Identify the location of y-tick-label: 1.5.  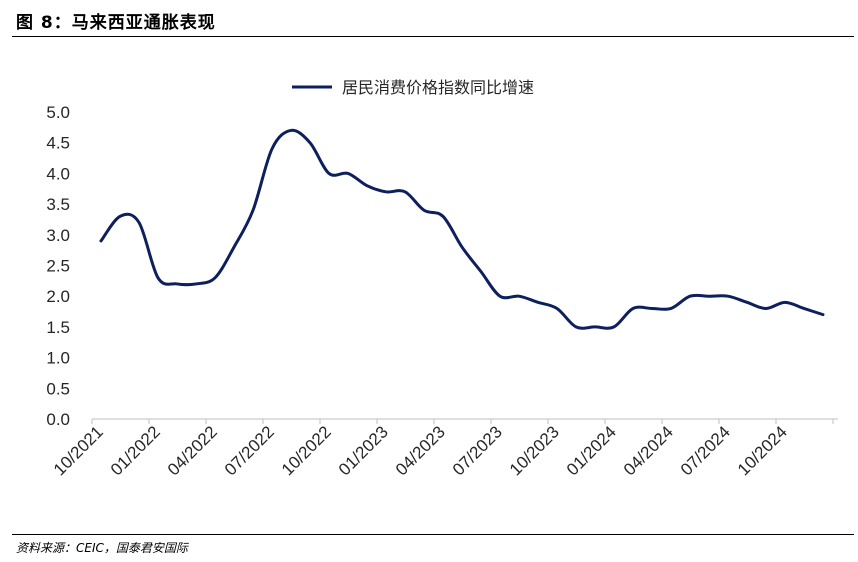
(58, 327).